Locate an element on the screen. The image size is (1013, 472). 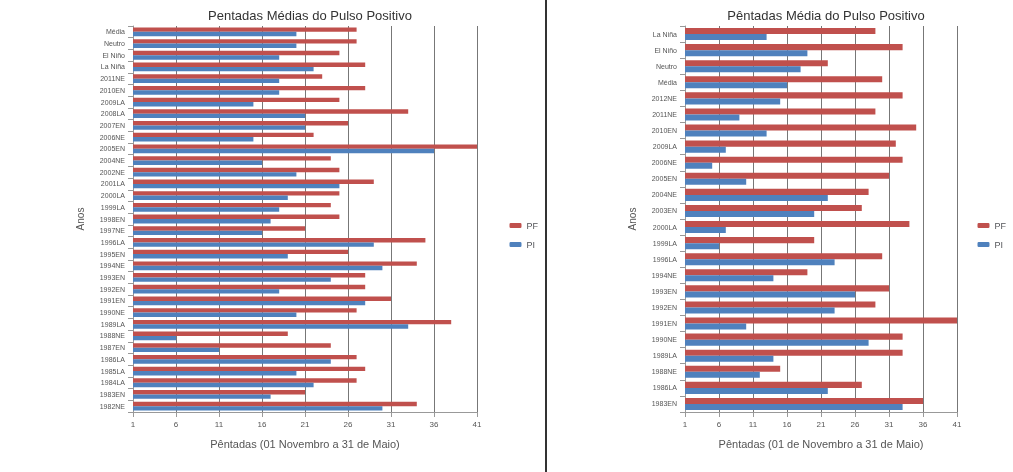
chart-title: Pentadas Médias do Pulso Positivo is located at coordinates (310, 15).